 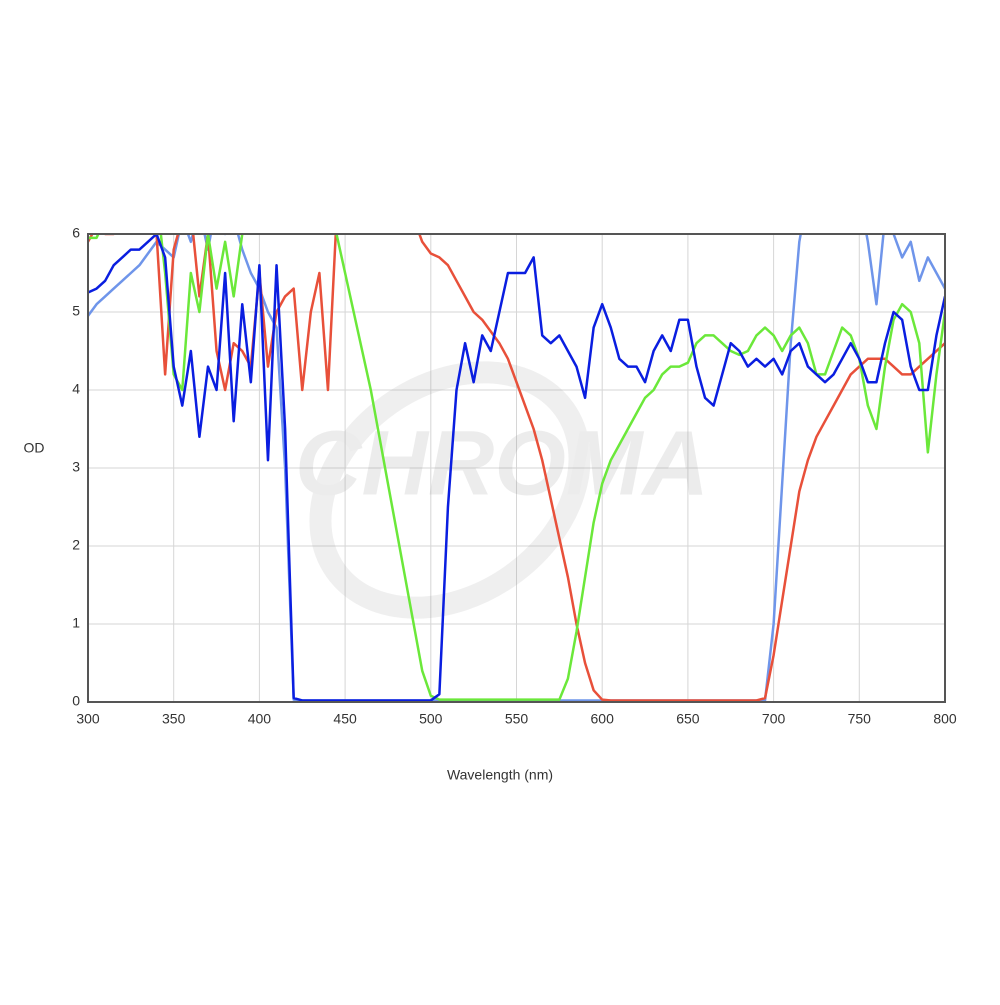 I want to click on y-tick-label: 1, so click(x=76, y=623).